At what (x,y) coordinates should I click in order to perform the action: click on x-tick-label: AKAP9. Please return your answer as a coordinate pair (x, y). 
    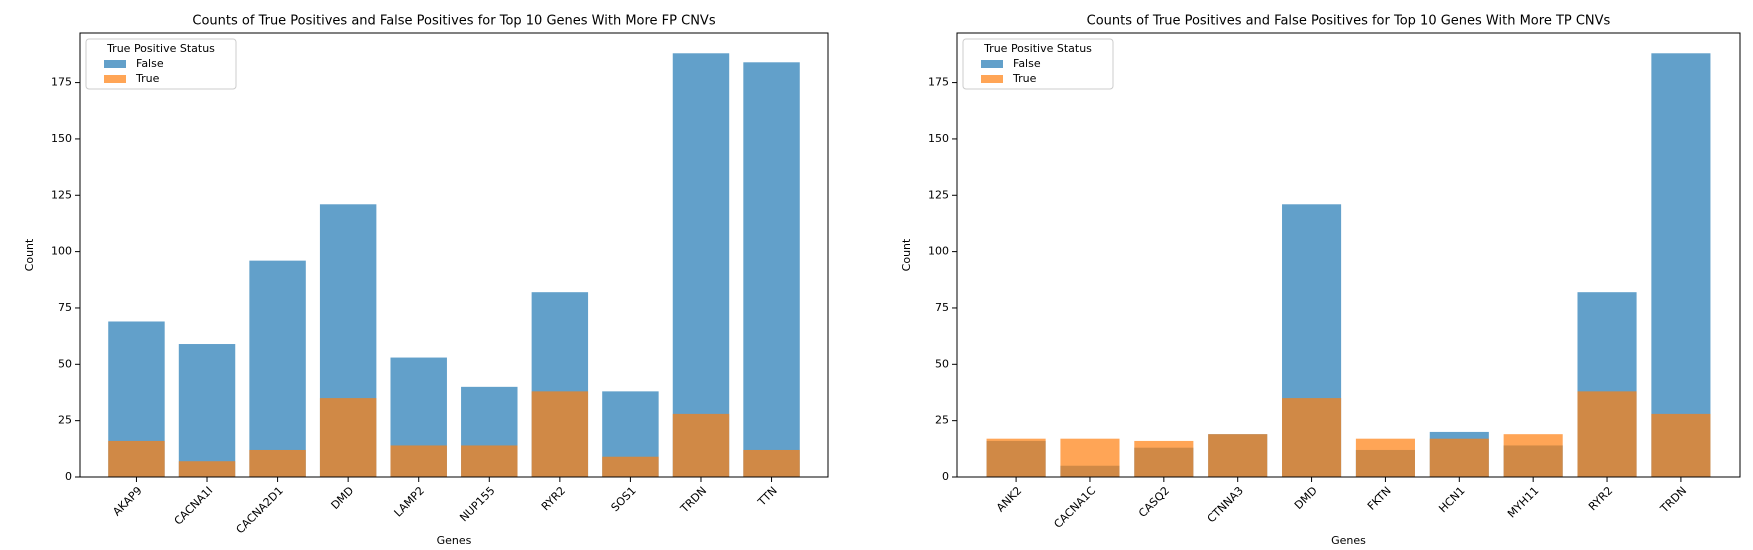
    Looking at the image, I should click on (127, 501).